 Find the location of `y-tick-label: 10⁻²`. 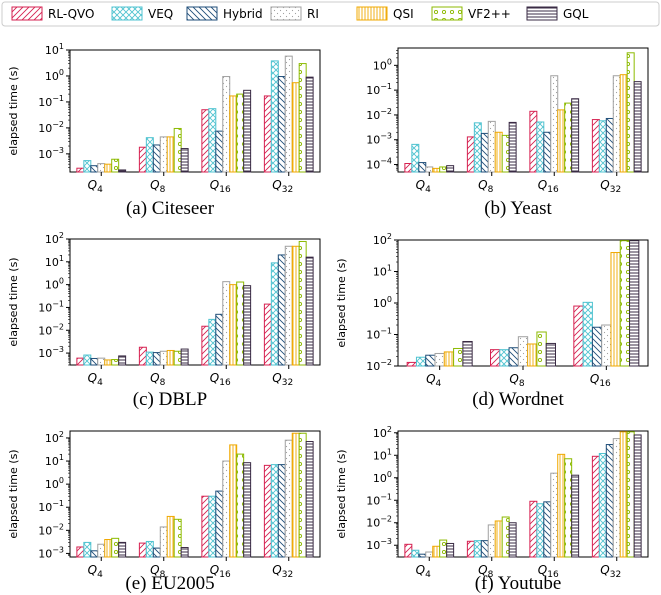

y-tick-label: 10⁻² is located at coordinates (379, 365).